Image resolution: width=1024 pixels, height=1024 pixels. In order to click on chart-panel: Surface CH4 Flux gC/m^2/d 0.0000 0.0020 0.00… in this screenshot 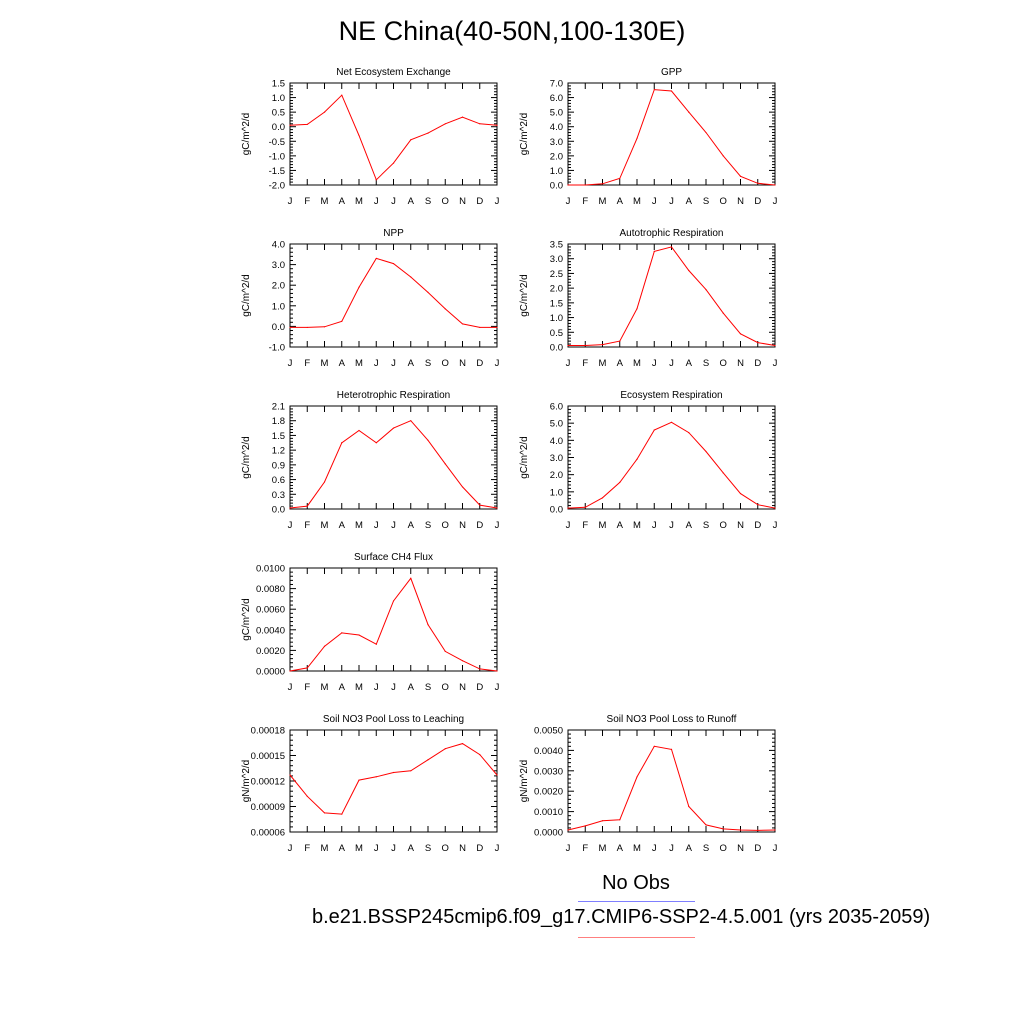, I will do `click(370, 622)`.